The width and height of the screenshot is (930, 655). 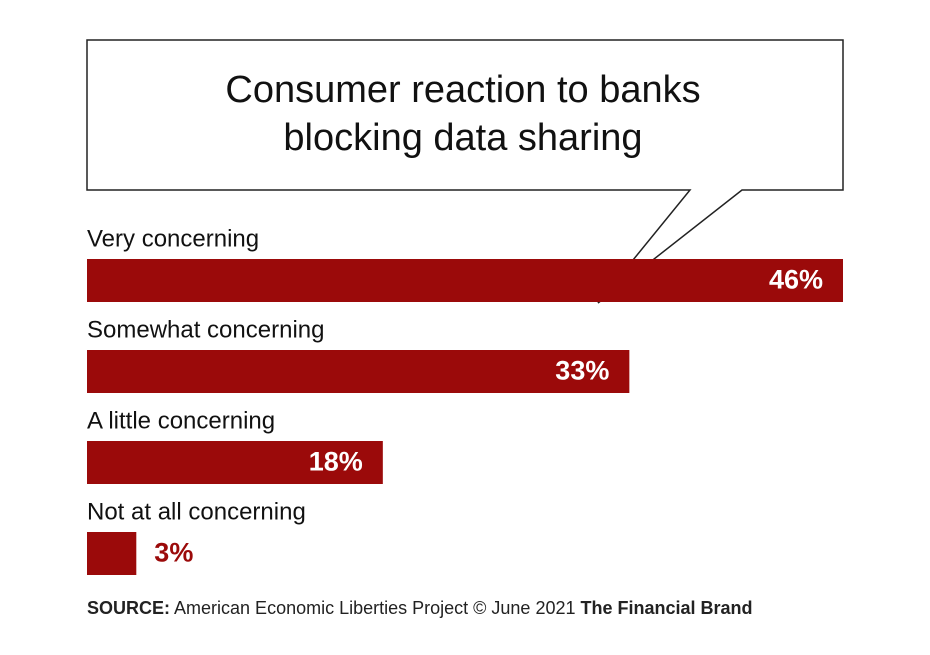 What do you see at coordinates (796, 280) in the screenshot?
I see `value-label: 46%` at bounding box center [796, 280].